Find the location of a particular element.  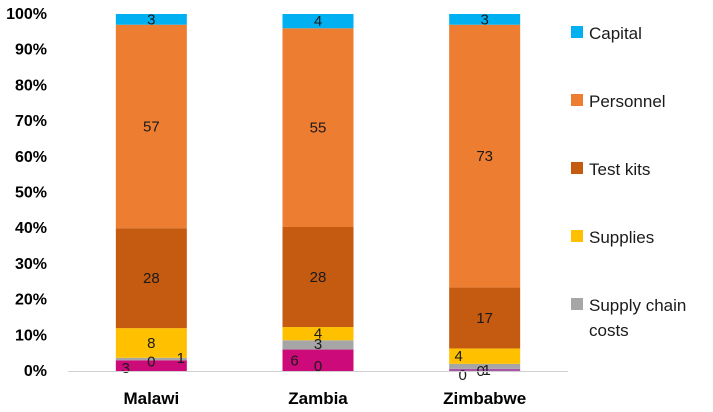

y-axis: 0% 10% 20% 30% 40% 50% 60% 70% 80% 90% 100% is located at coordinates (26, 193).